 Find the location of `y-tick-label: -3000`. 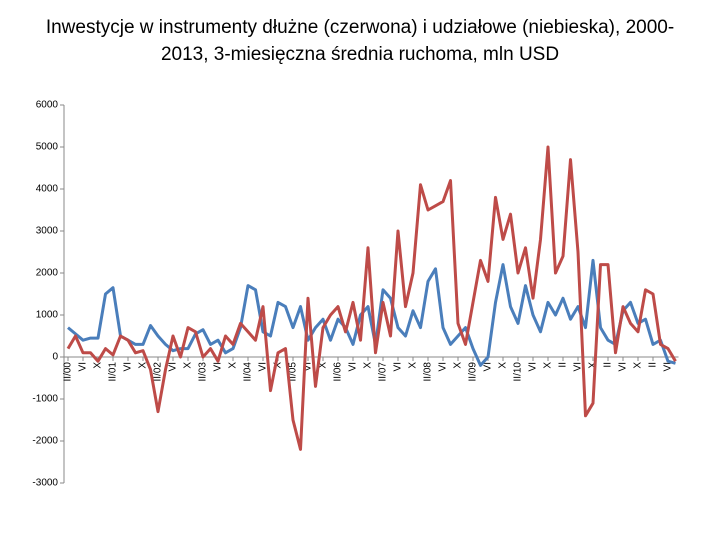

y-tick-label: -3000 is located at coordinates (45, 483).